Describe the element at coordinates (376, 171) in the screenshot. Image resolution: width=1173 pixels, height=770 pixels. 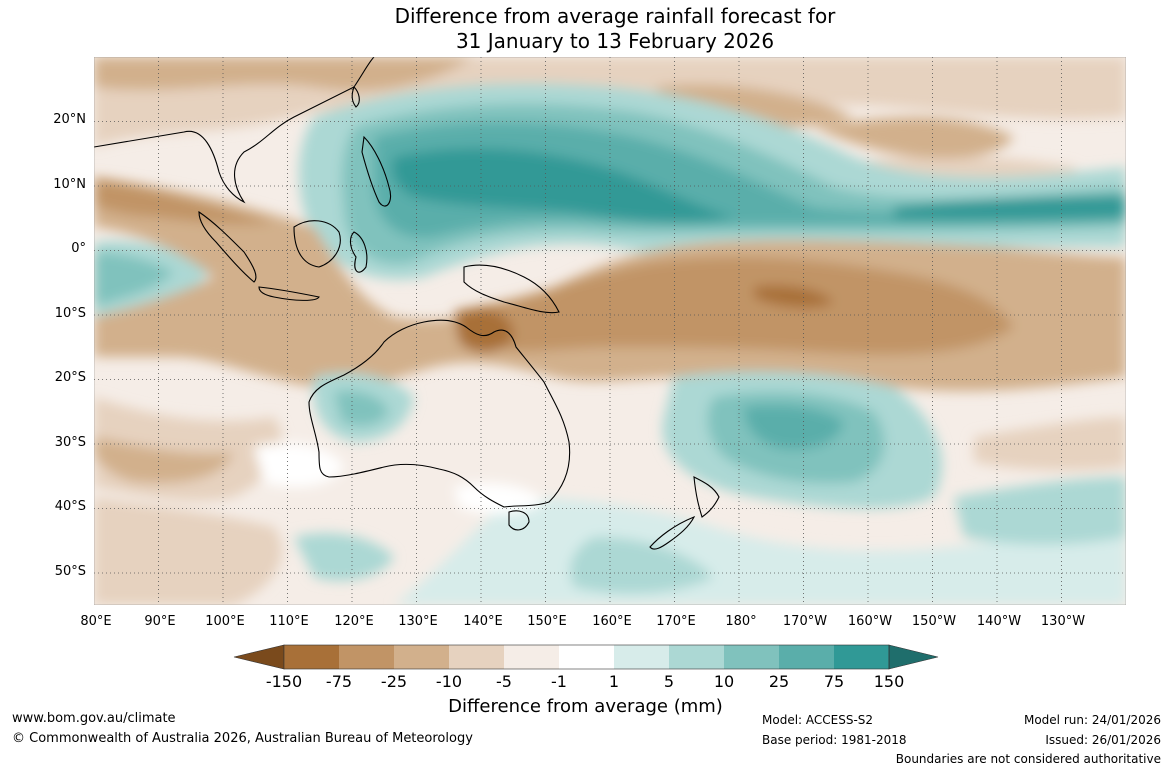
I see `philippines-outline` at that location.